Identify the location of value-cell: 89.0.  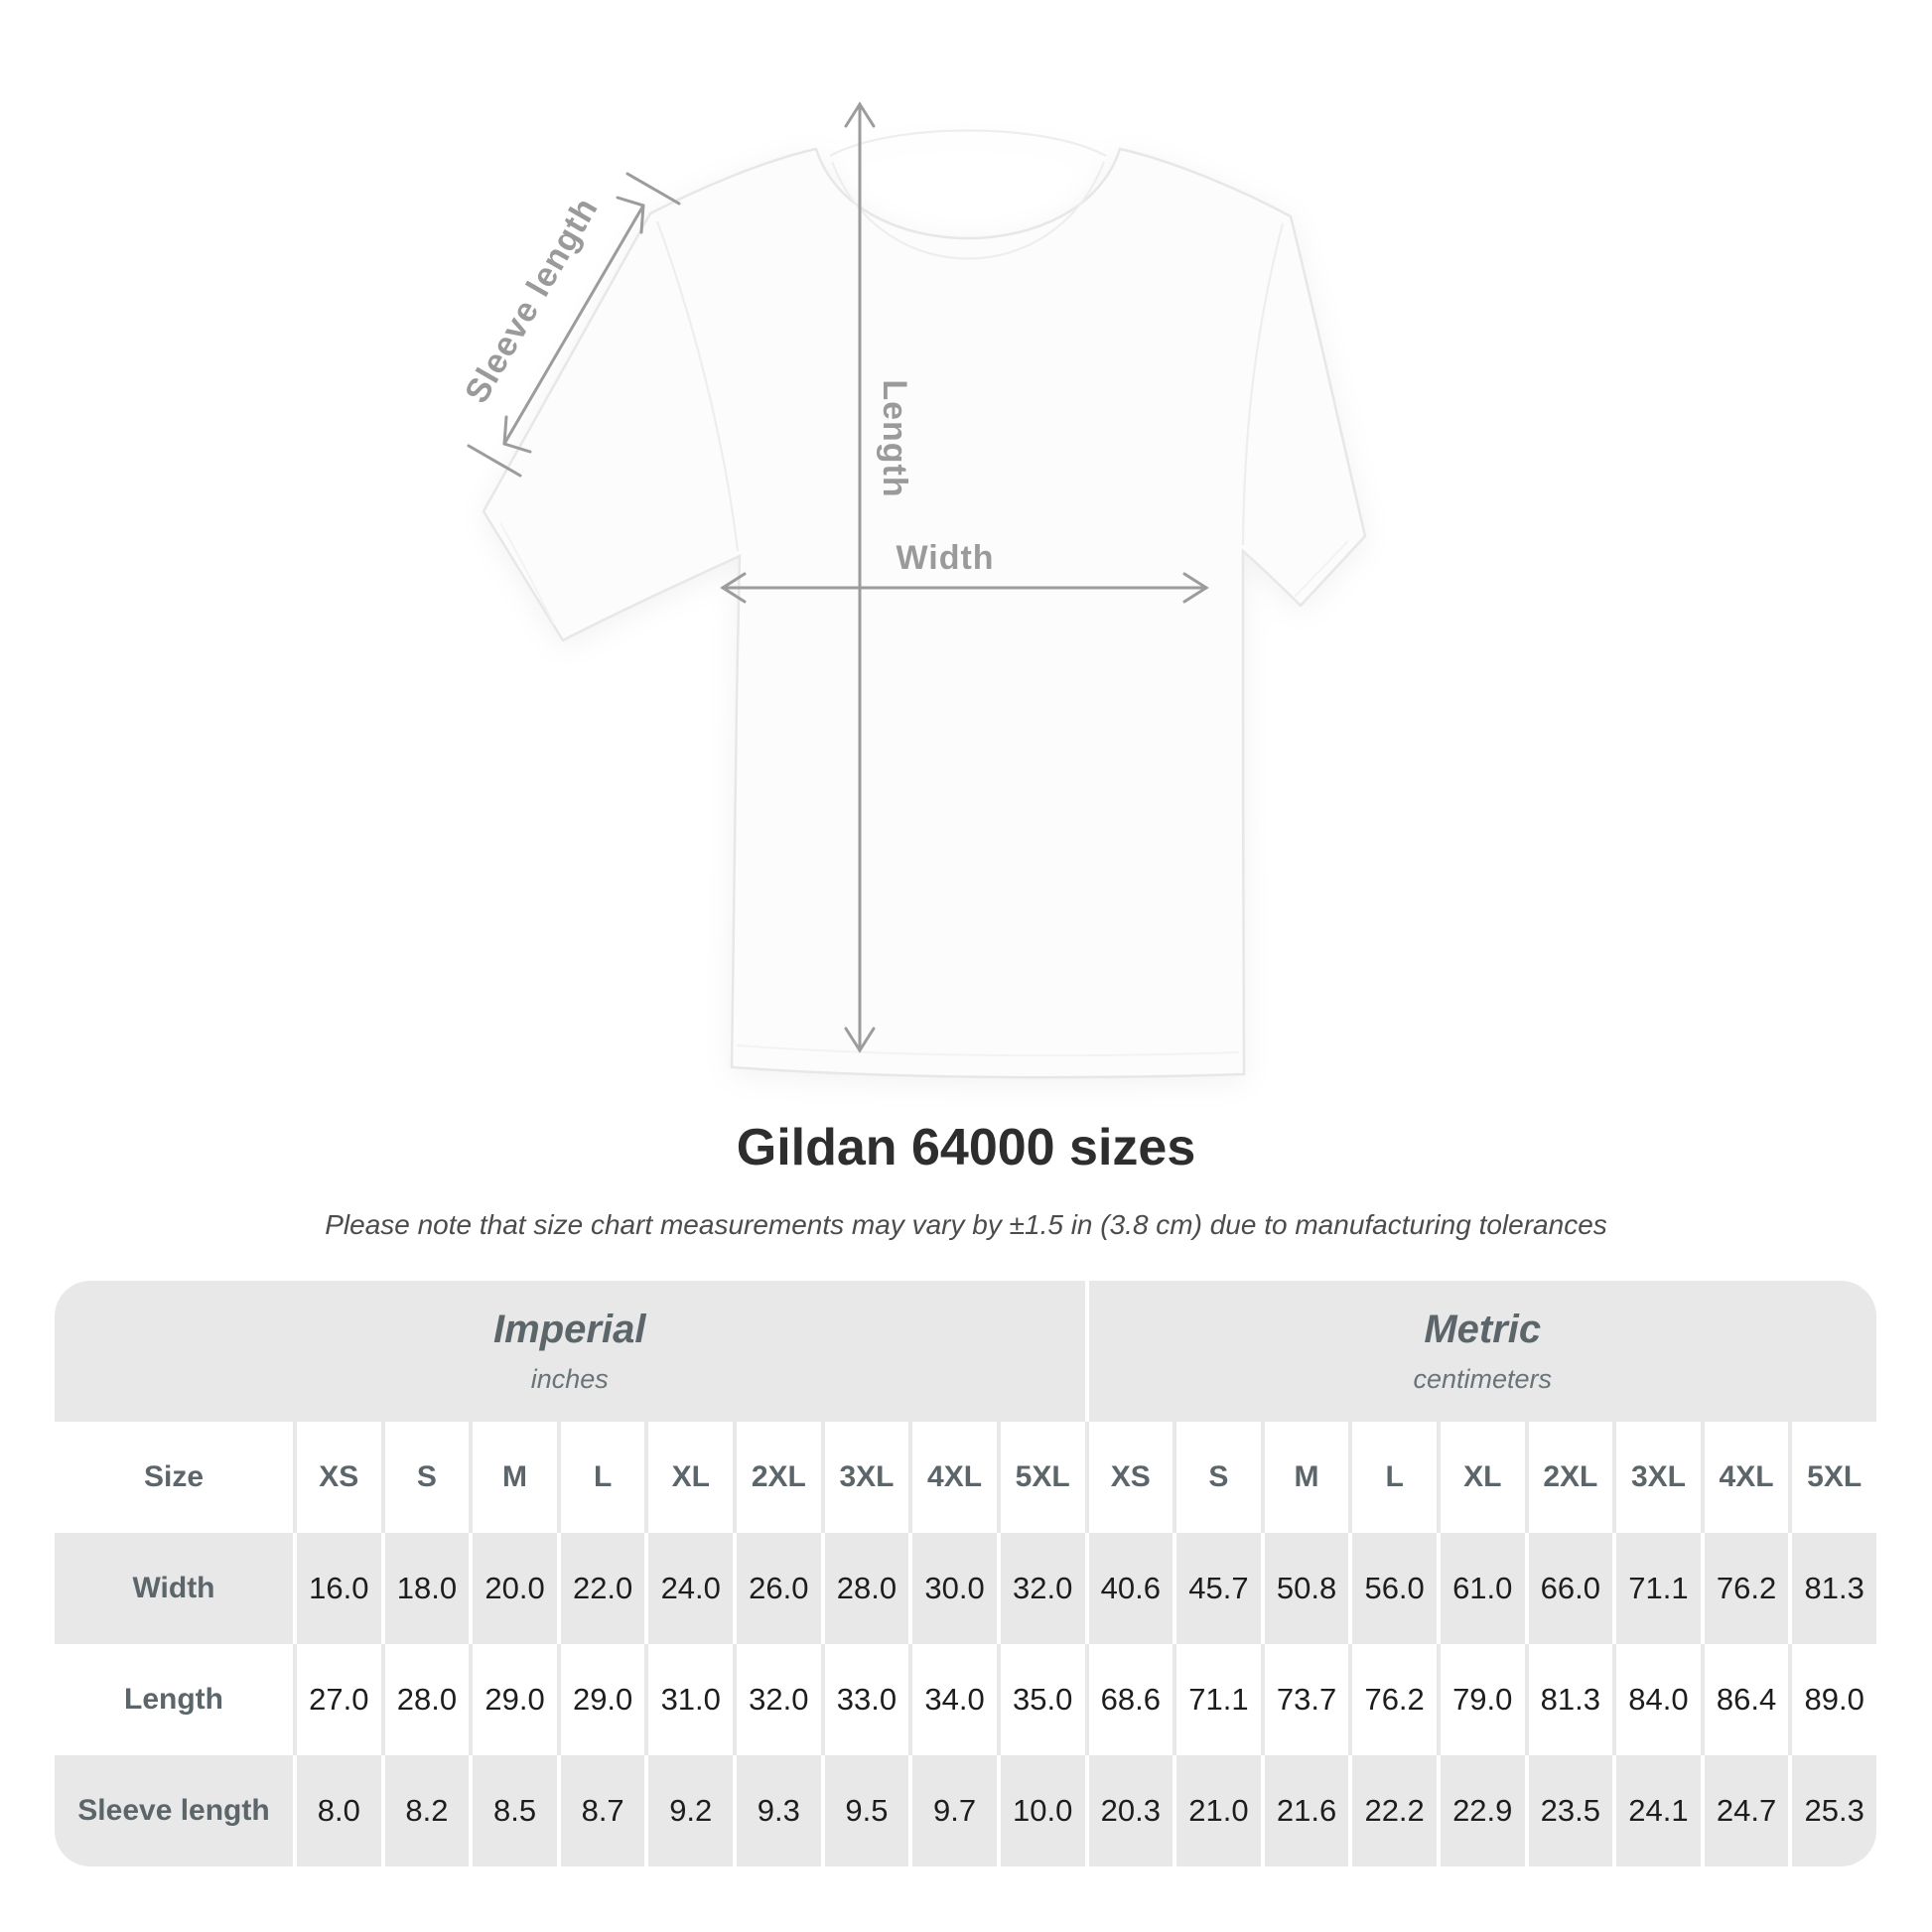
(1834, 1700).